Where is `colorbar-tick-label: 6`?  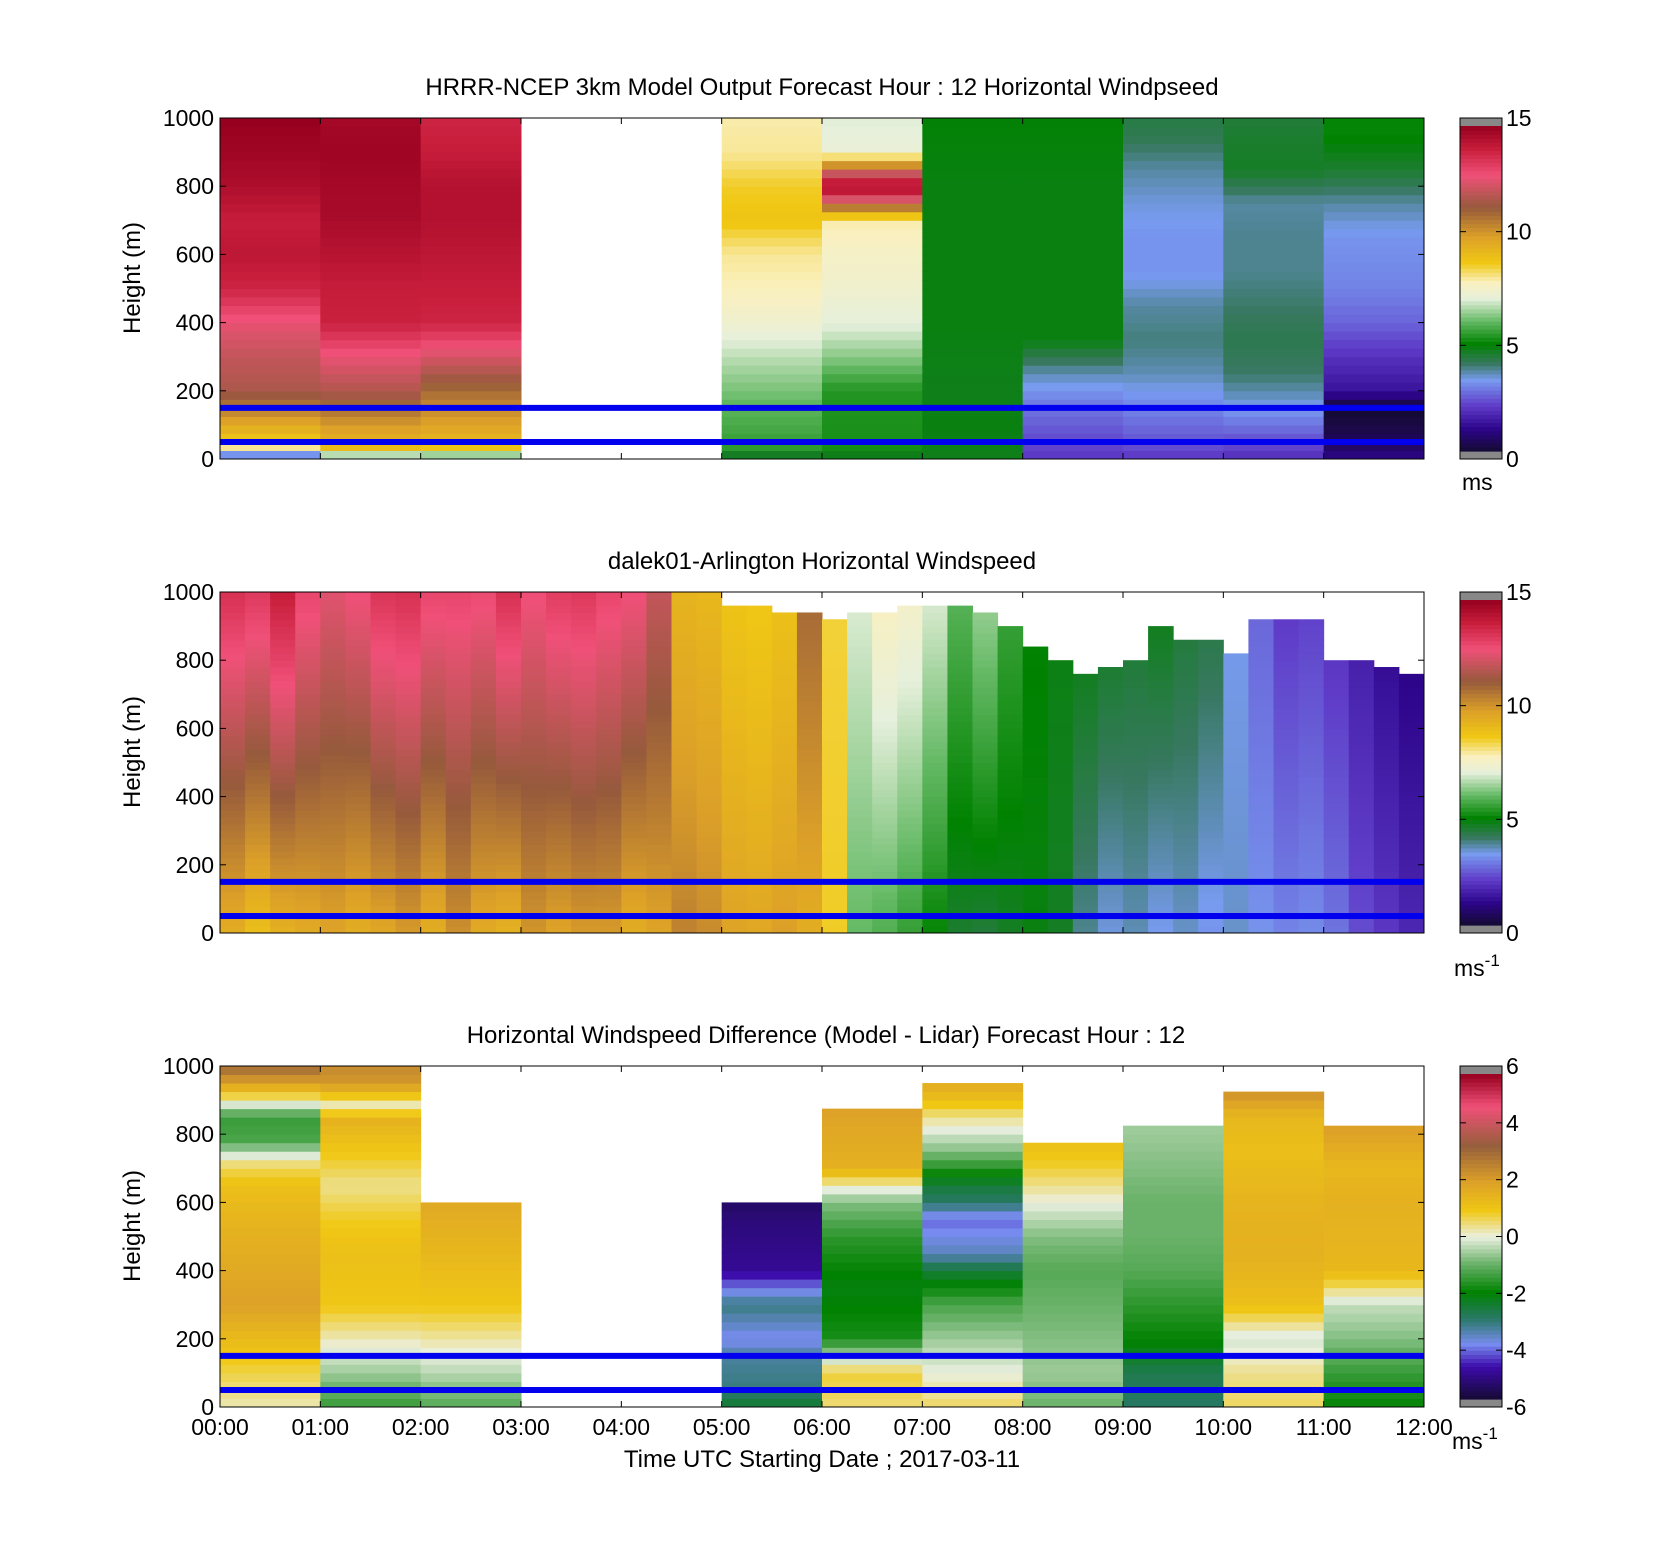
colorbar-tick-label: 6 is located at coordinates (1512, 1066).